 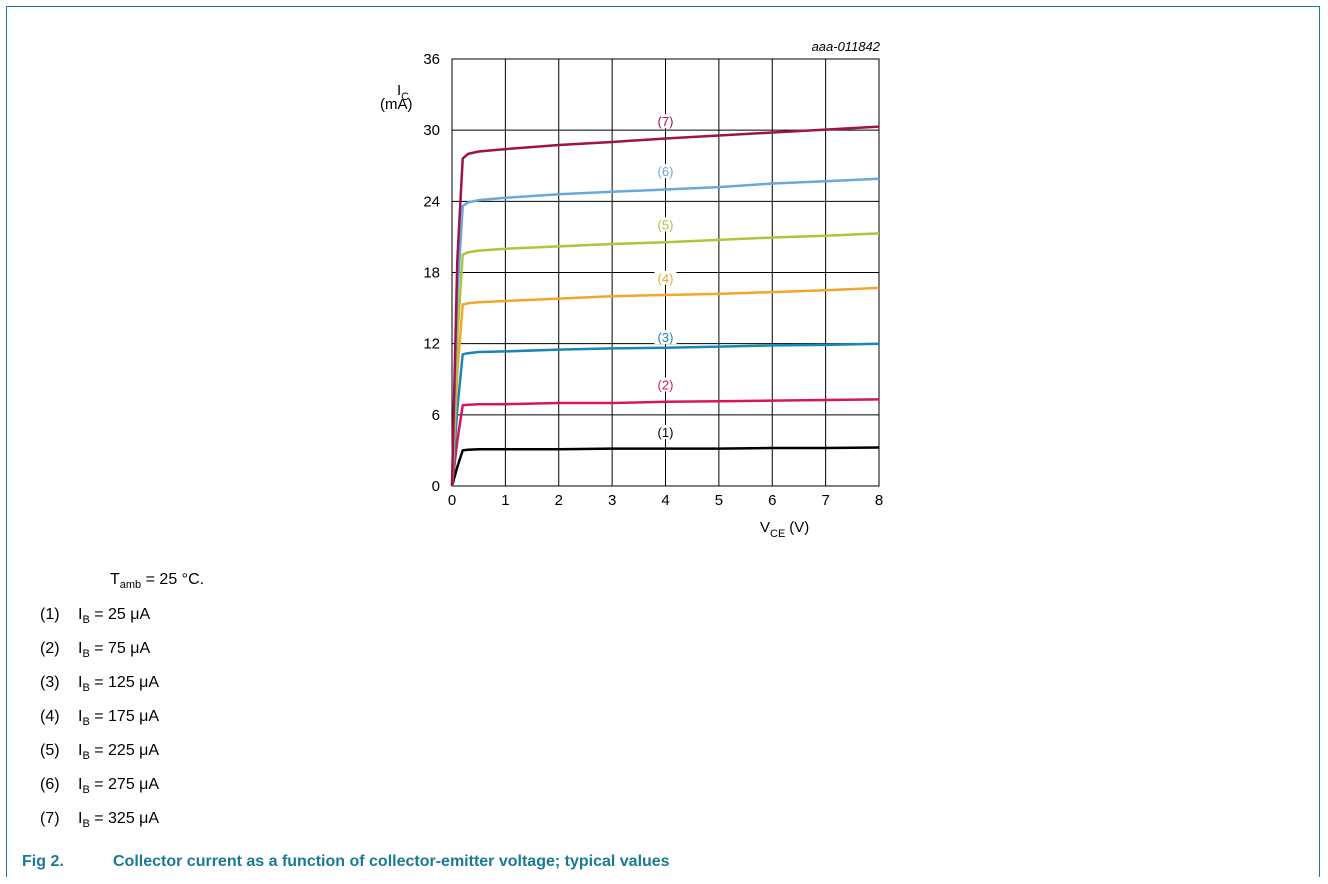 What do you see at coordinates (431, 59) in the screenshot?
I see `y-tick-label: 36` at bounding box center [431, 59].